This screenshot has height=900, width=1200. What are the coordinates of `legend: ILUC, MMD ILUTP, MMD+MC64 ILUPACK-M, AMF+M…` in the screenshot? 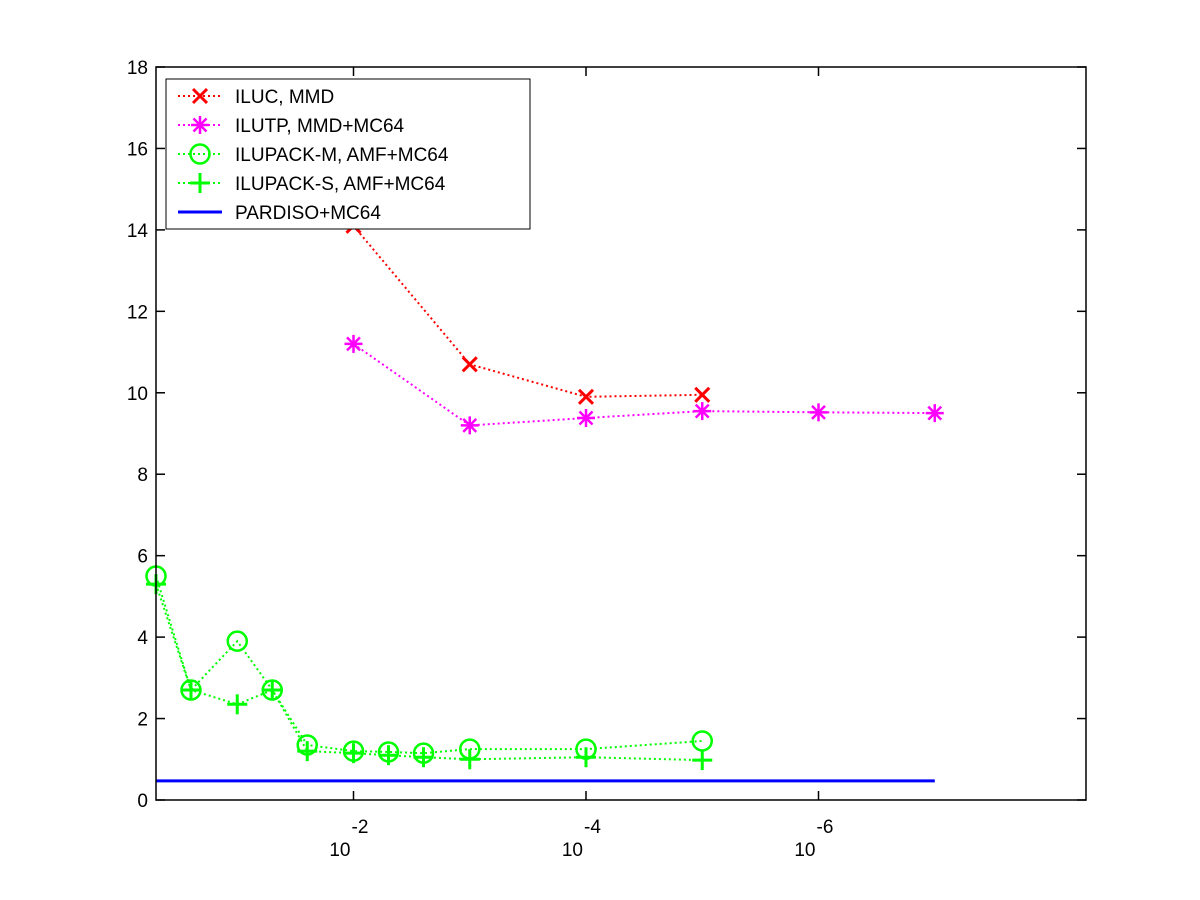 It's located at (348, 154).